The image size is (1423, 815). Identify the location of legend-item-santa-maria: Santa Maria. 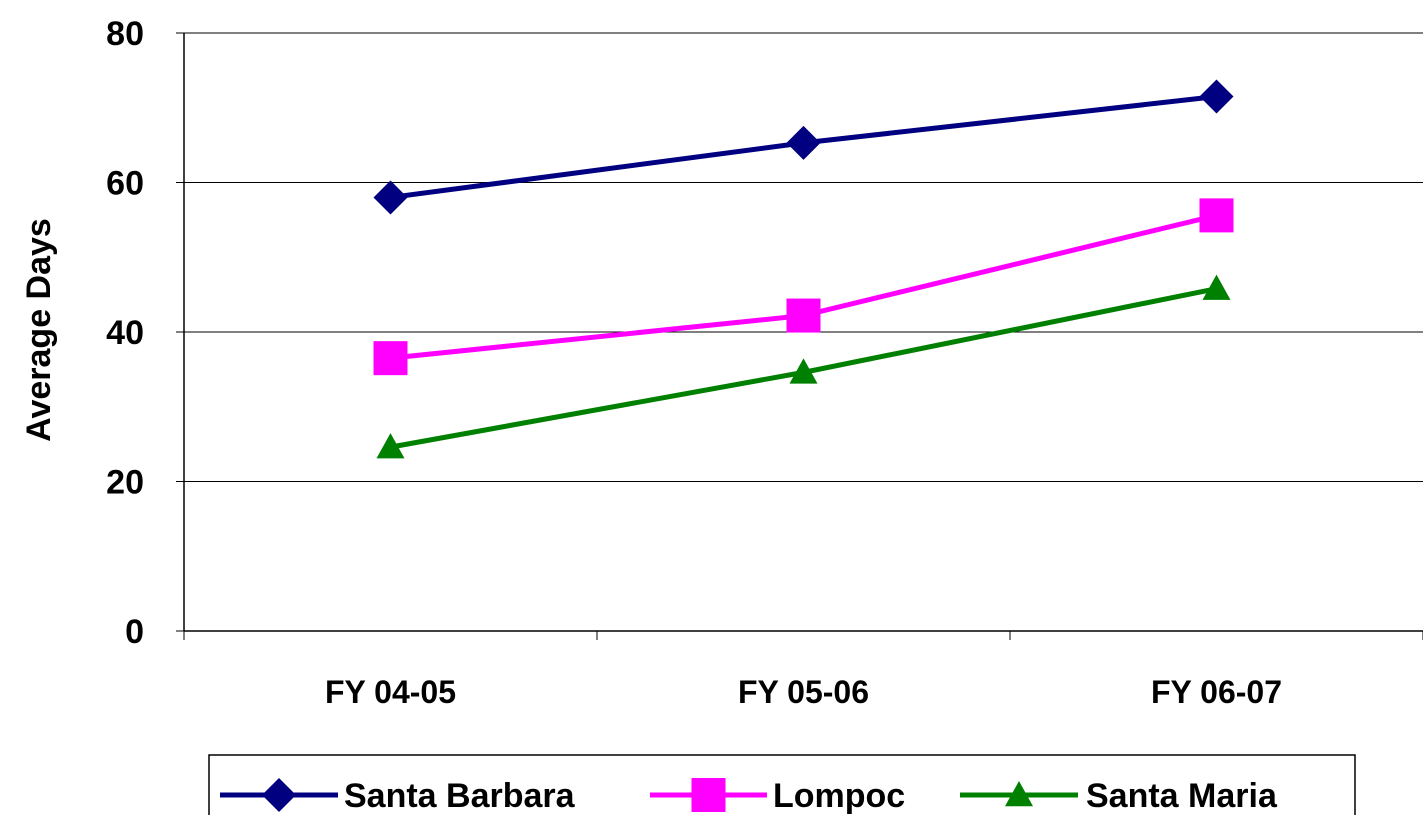
(1119, 796).